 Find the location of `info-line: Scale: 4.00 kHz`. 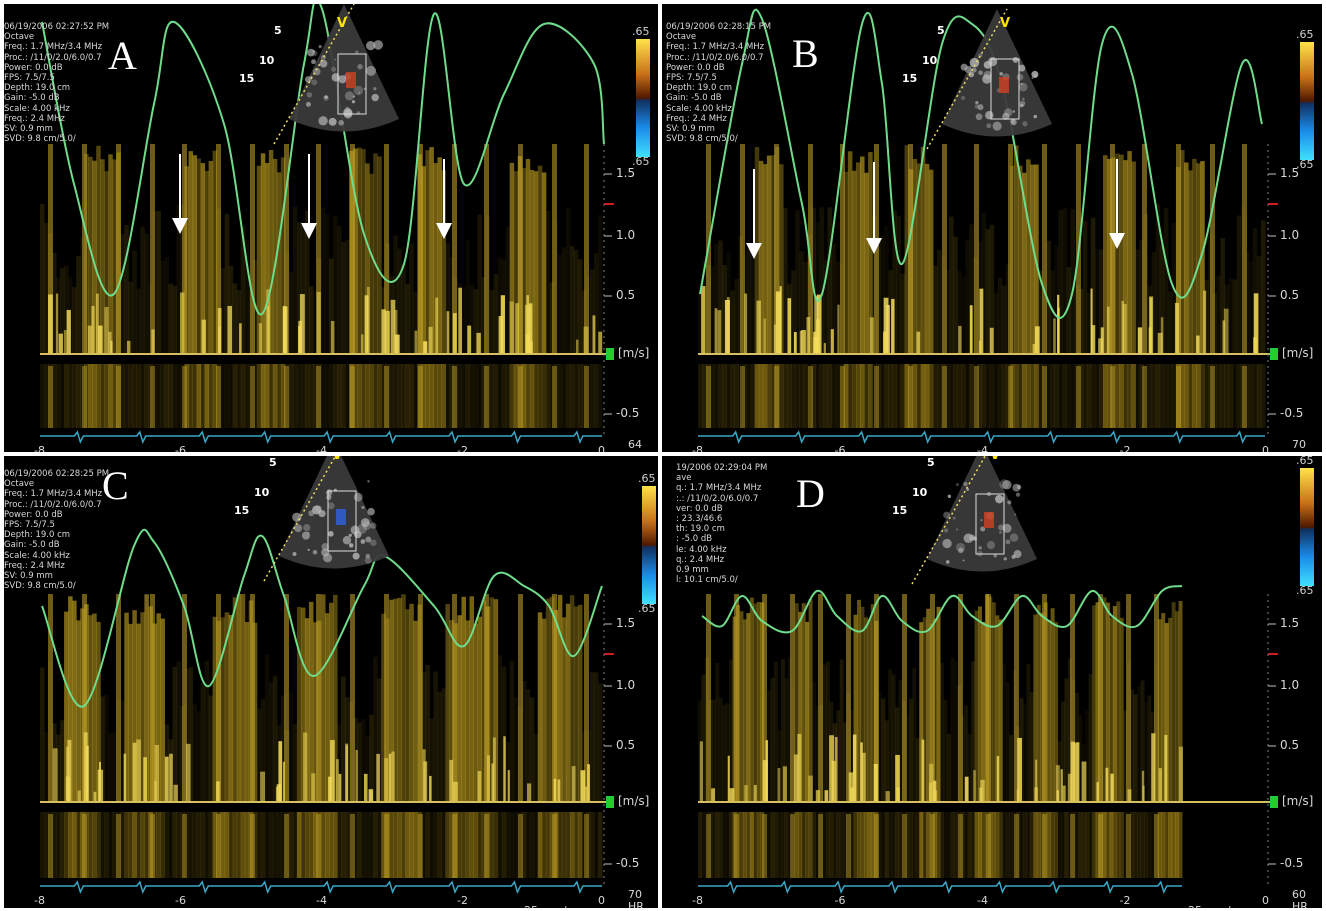

info-line: Scale: 4.00 kHz is located at coordinates (37, 108).